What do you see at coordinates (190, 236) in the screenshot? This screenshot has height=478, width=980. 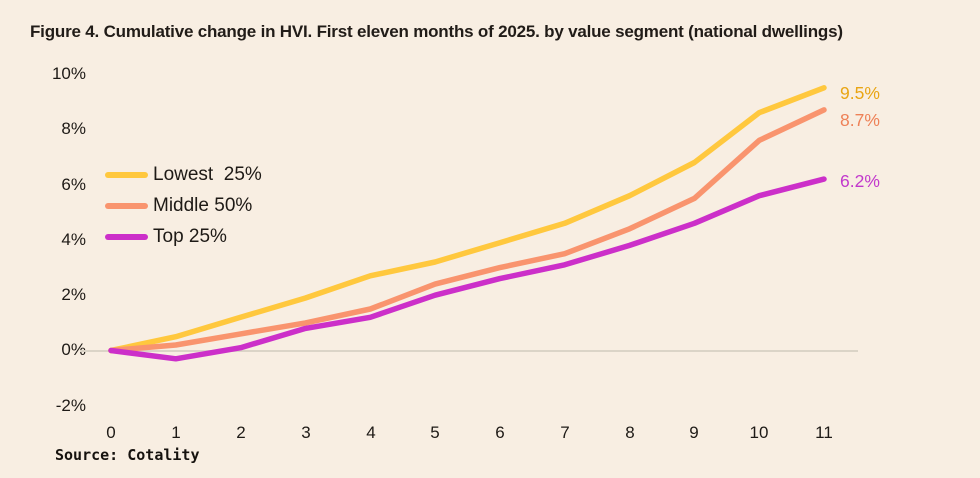 I see `legend-label: Top 25%` at bounding box center [190, 236].